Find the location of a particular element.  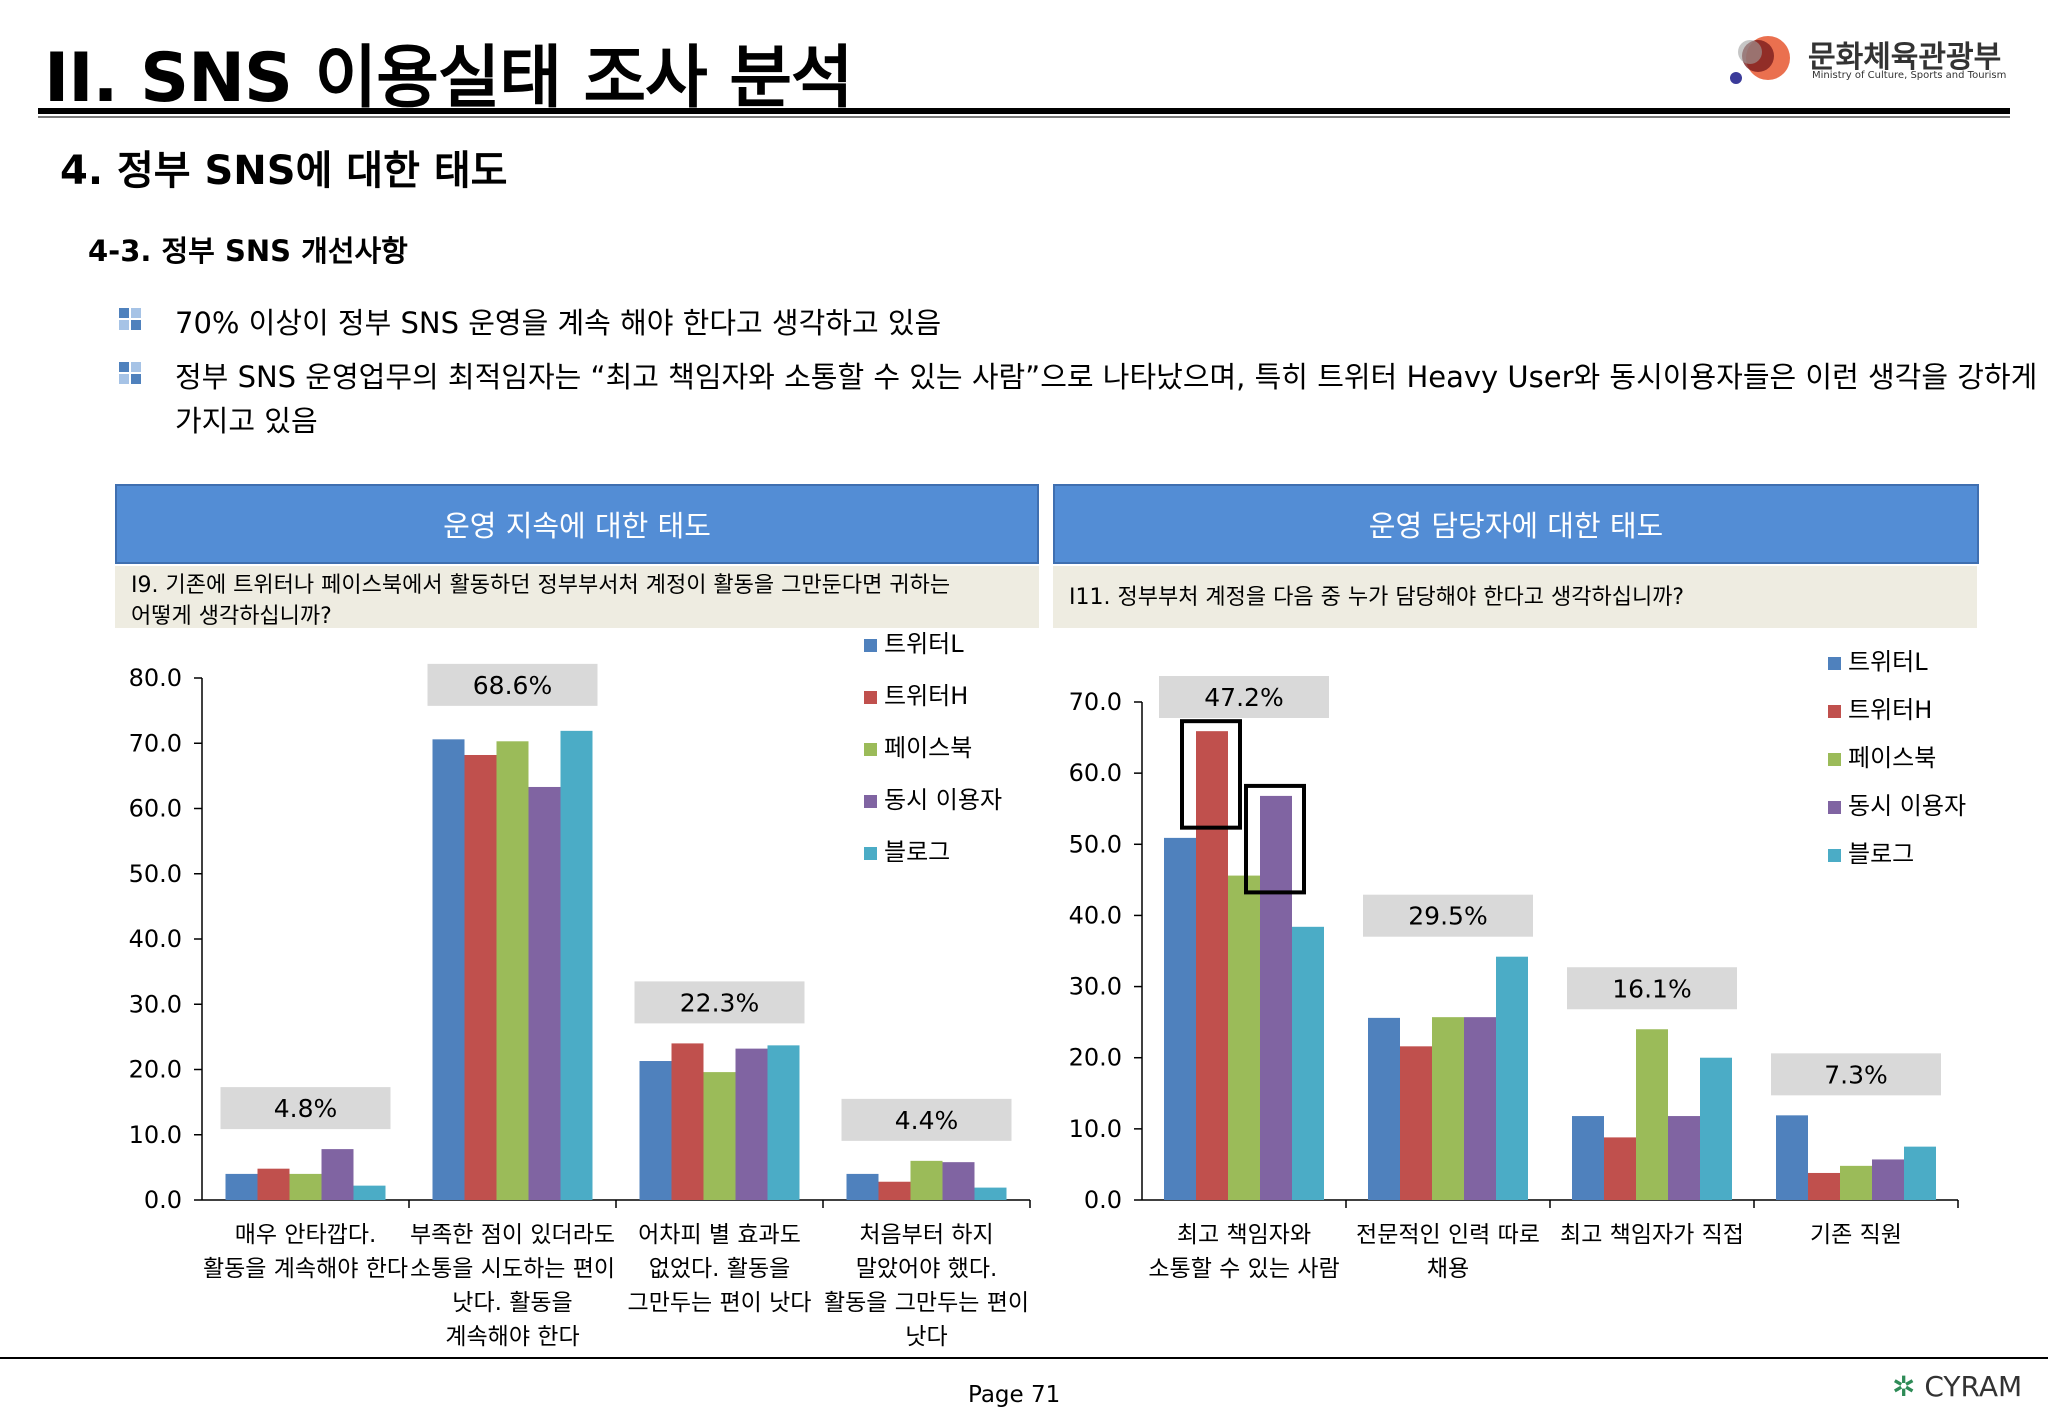

section-title: 4. 정부 SNS에 대한 태도 is located at coordinates (284, 171).